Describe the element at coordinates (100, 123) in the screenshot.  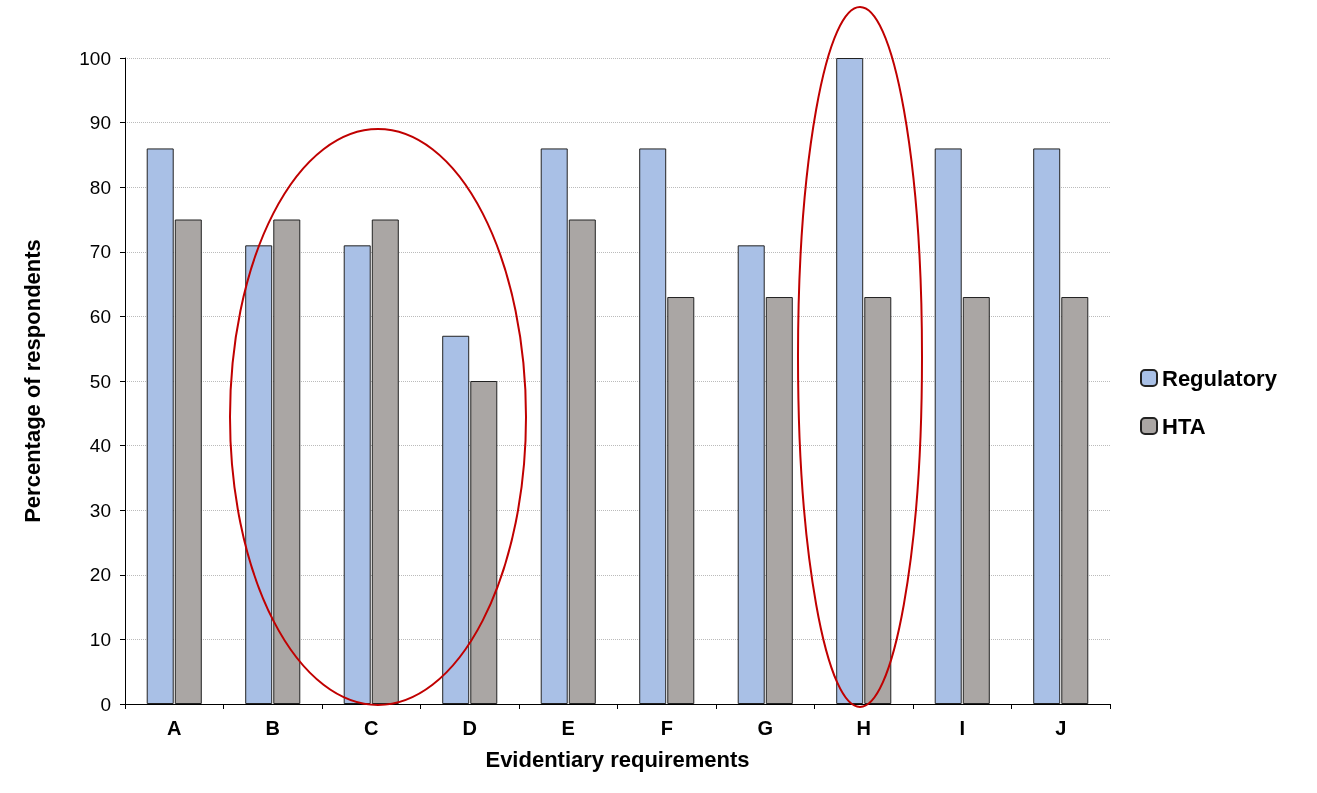
I see `y-tick-label: 90` at that location.